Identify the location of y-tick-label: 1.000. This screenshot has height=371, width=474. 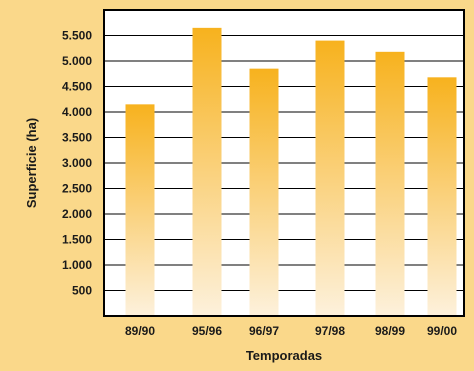
(77, 265).